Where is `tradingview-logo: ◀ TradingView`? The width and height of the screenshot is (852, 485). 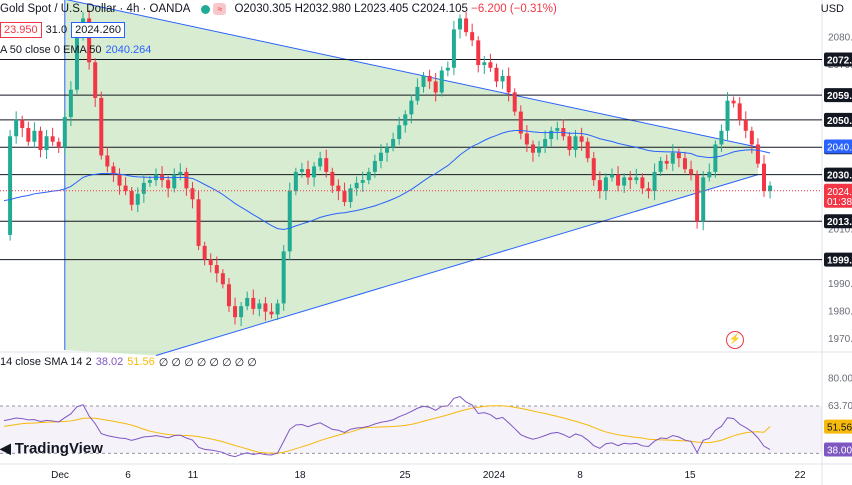
tradingview-logo: ◀ TradingView is located at coordinates (51, 448).